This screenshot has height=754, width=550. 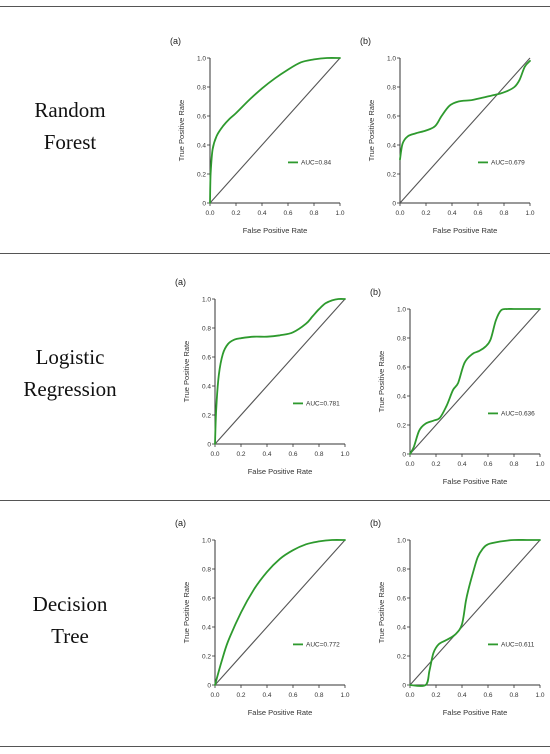 What do you see at coordinates (70, 110) in the screenshot?
I see `model-name-line1: Random` at bounding box center [70, 110].